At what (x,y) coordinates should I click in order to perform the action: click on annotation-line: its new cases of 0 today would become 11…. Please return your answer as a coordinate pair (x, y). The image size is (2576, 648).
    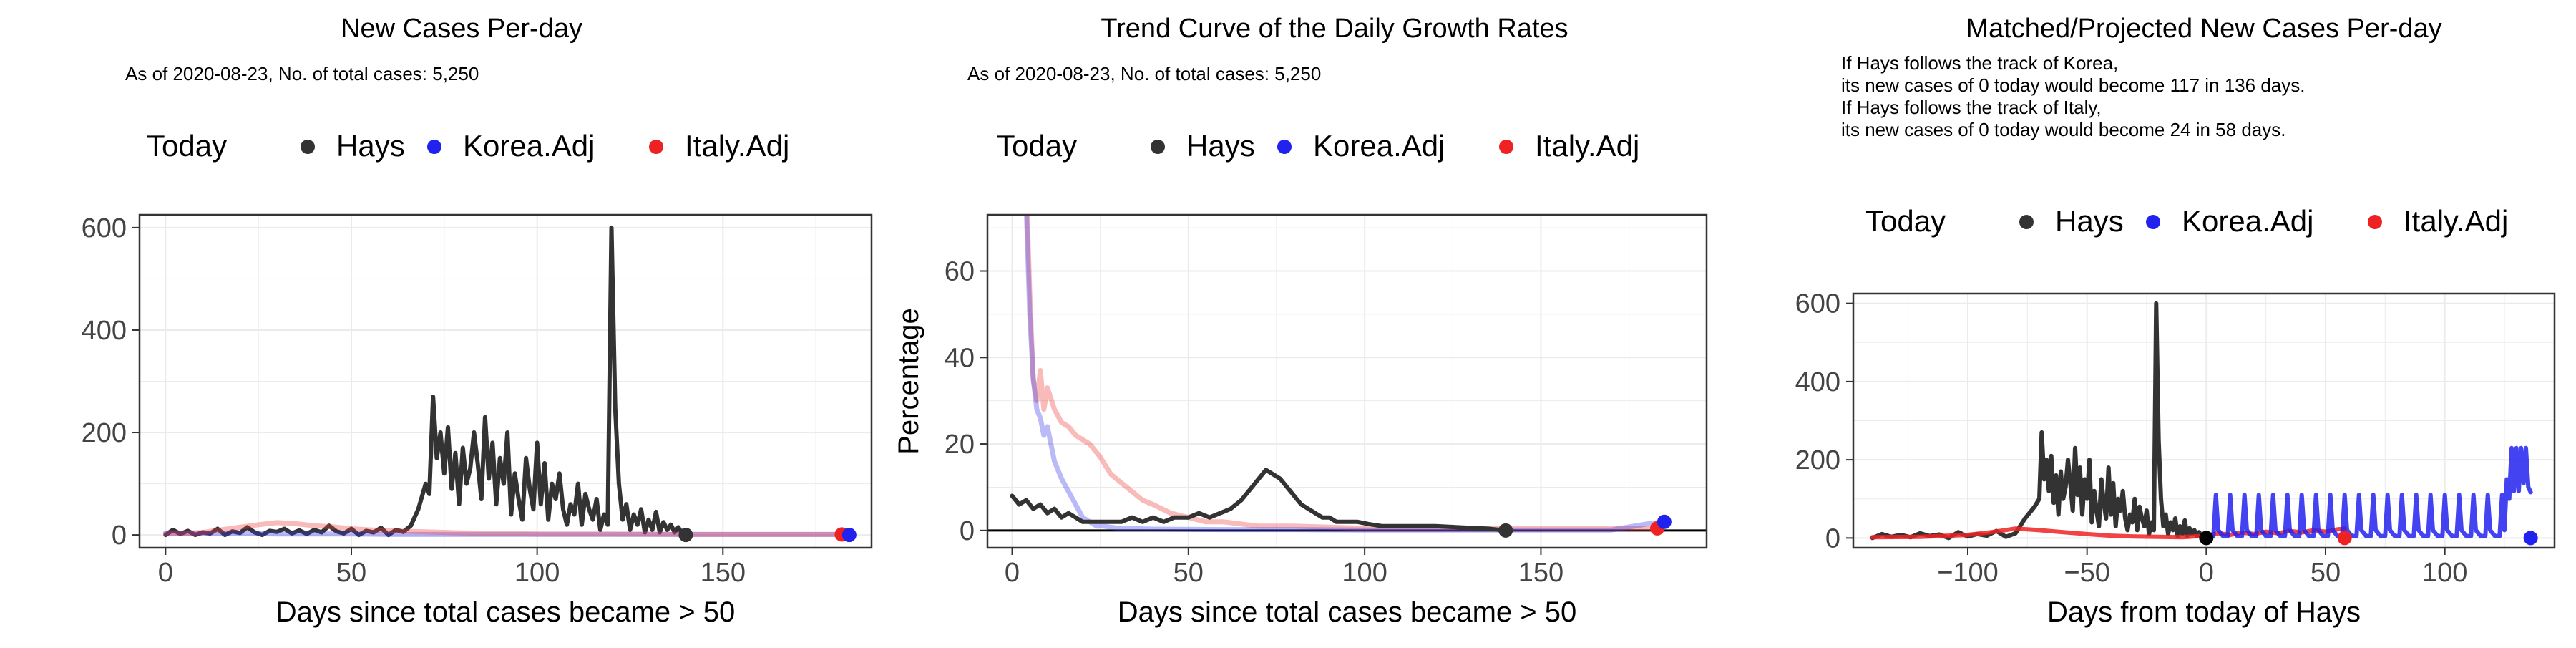
    Looking at the image, I should click on (2073, 85).